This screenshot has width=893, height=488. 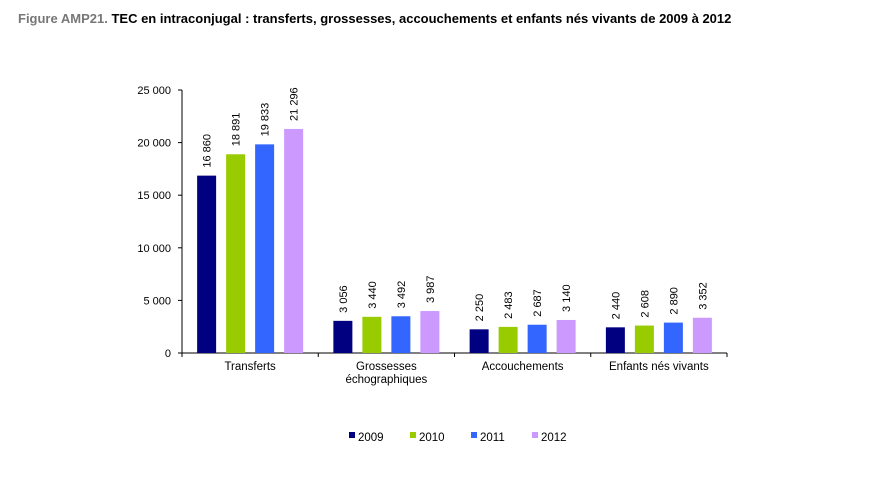 What do you see at coordinates (157, 301) in the screenshot?
I see `y-tick-label: 5 000` at bounding box center [157, 301].